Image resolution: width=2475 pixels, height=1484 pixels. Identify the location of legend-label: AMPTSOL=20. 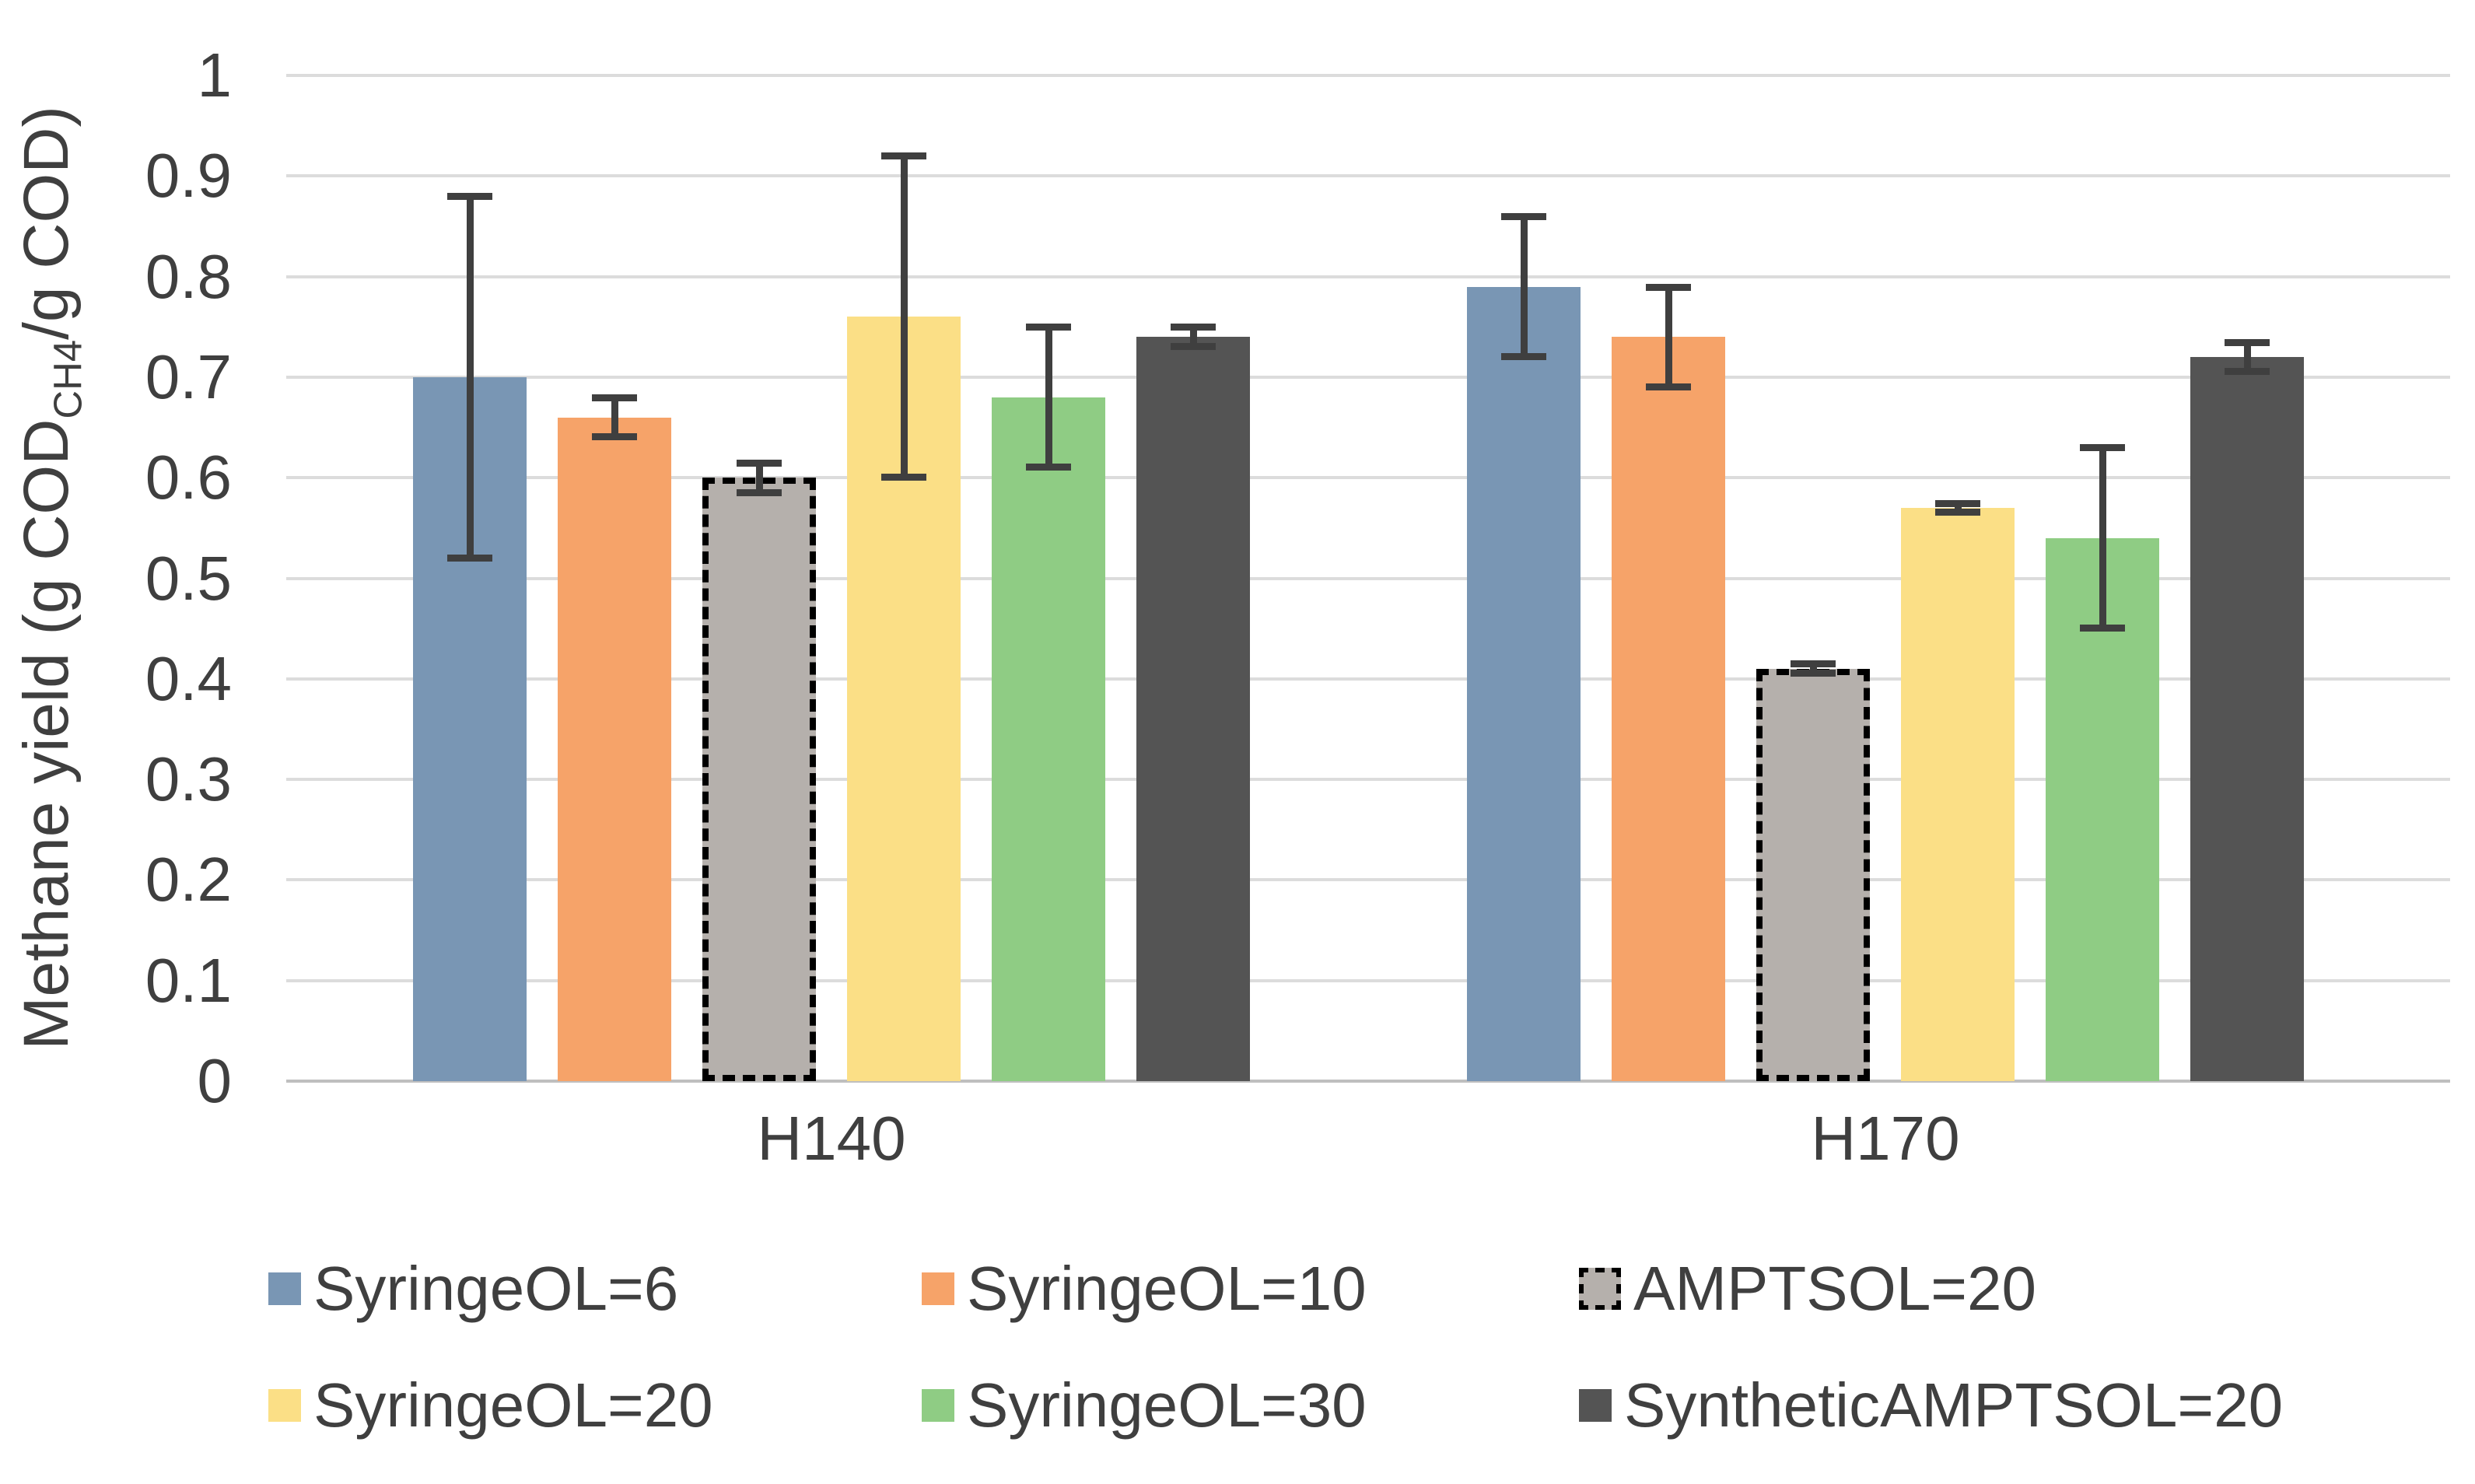
(1835, 1289).